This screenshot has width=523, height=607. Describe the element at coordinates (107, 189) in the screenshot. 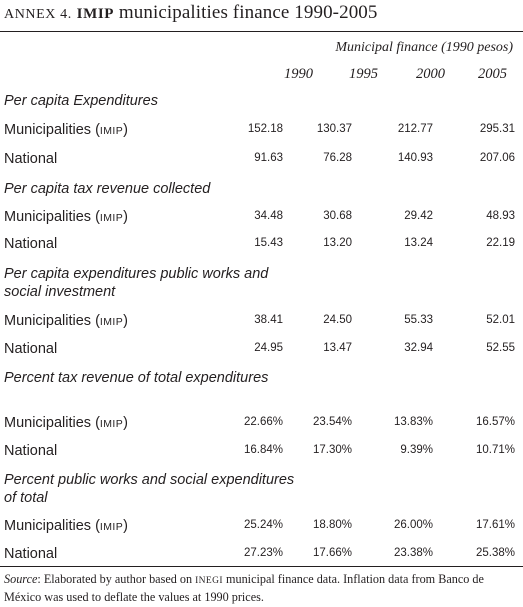

I see `section-title: Per capita tax revenue collected` at that location.